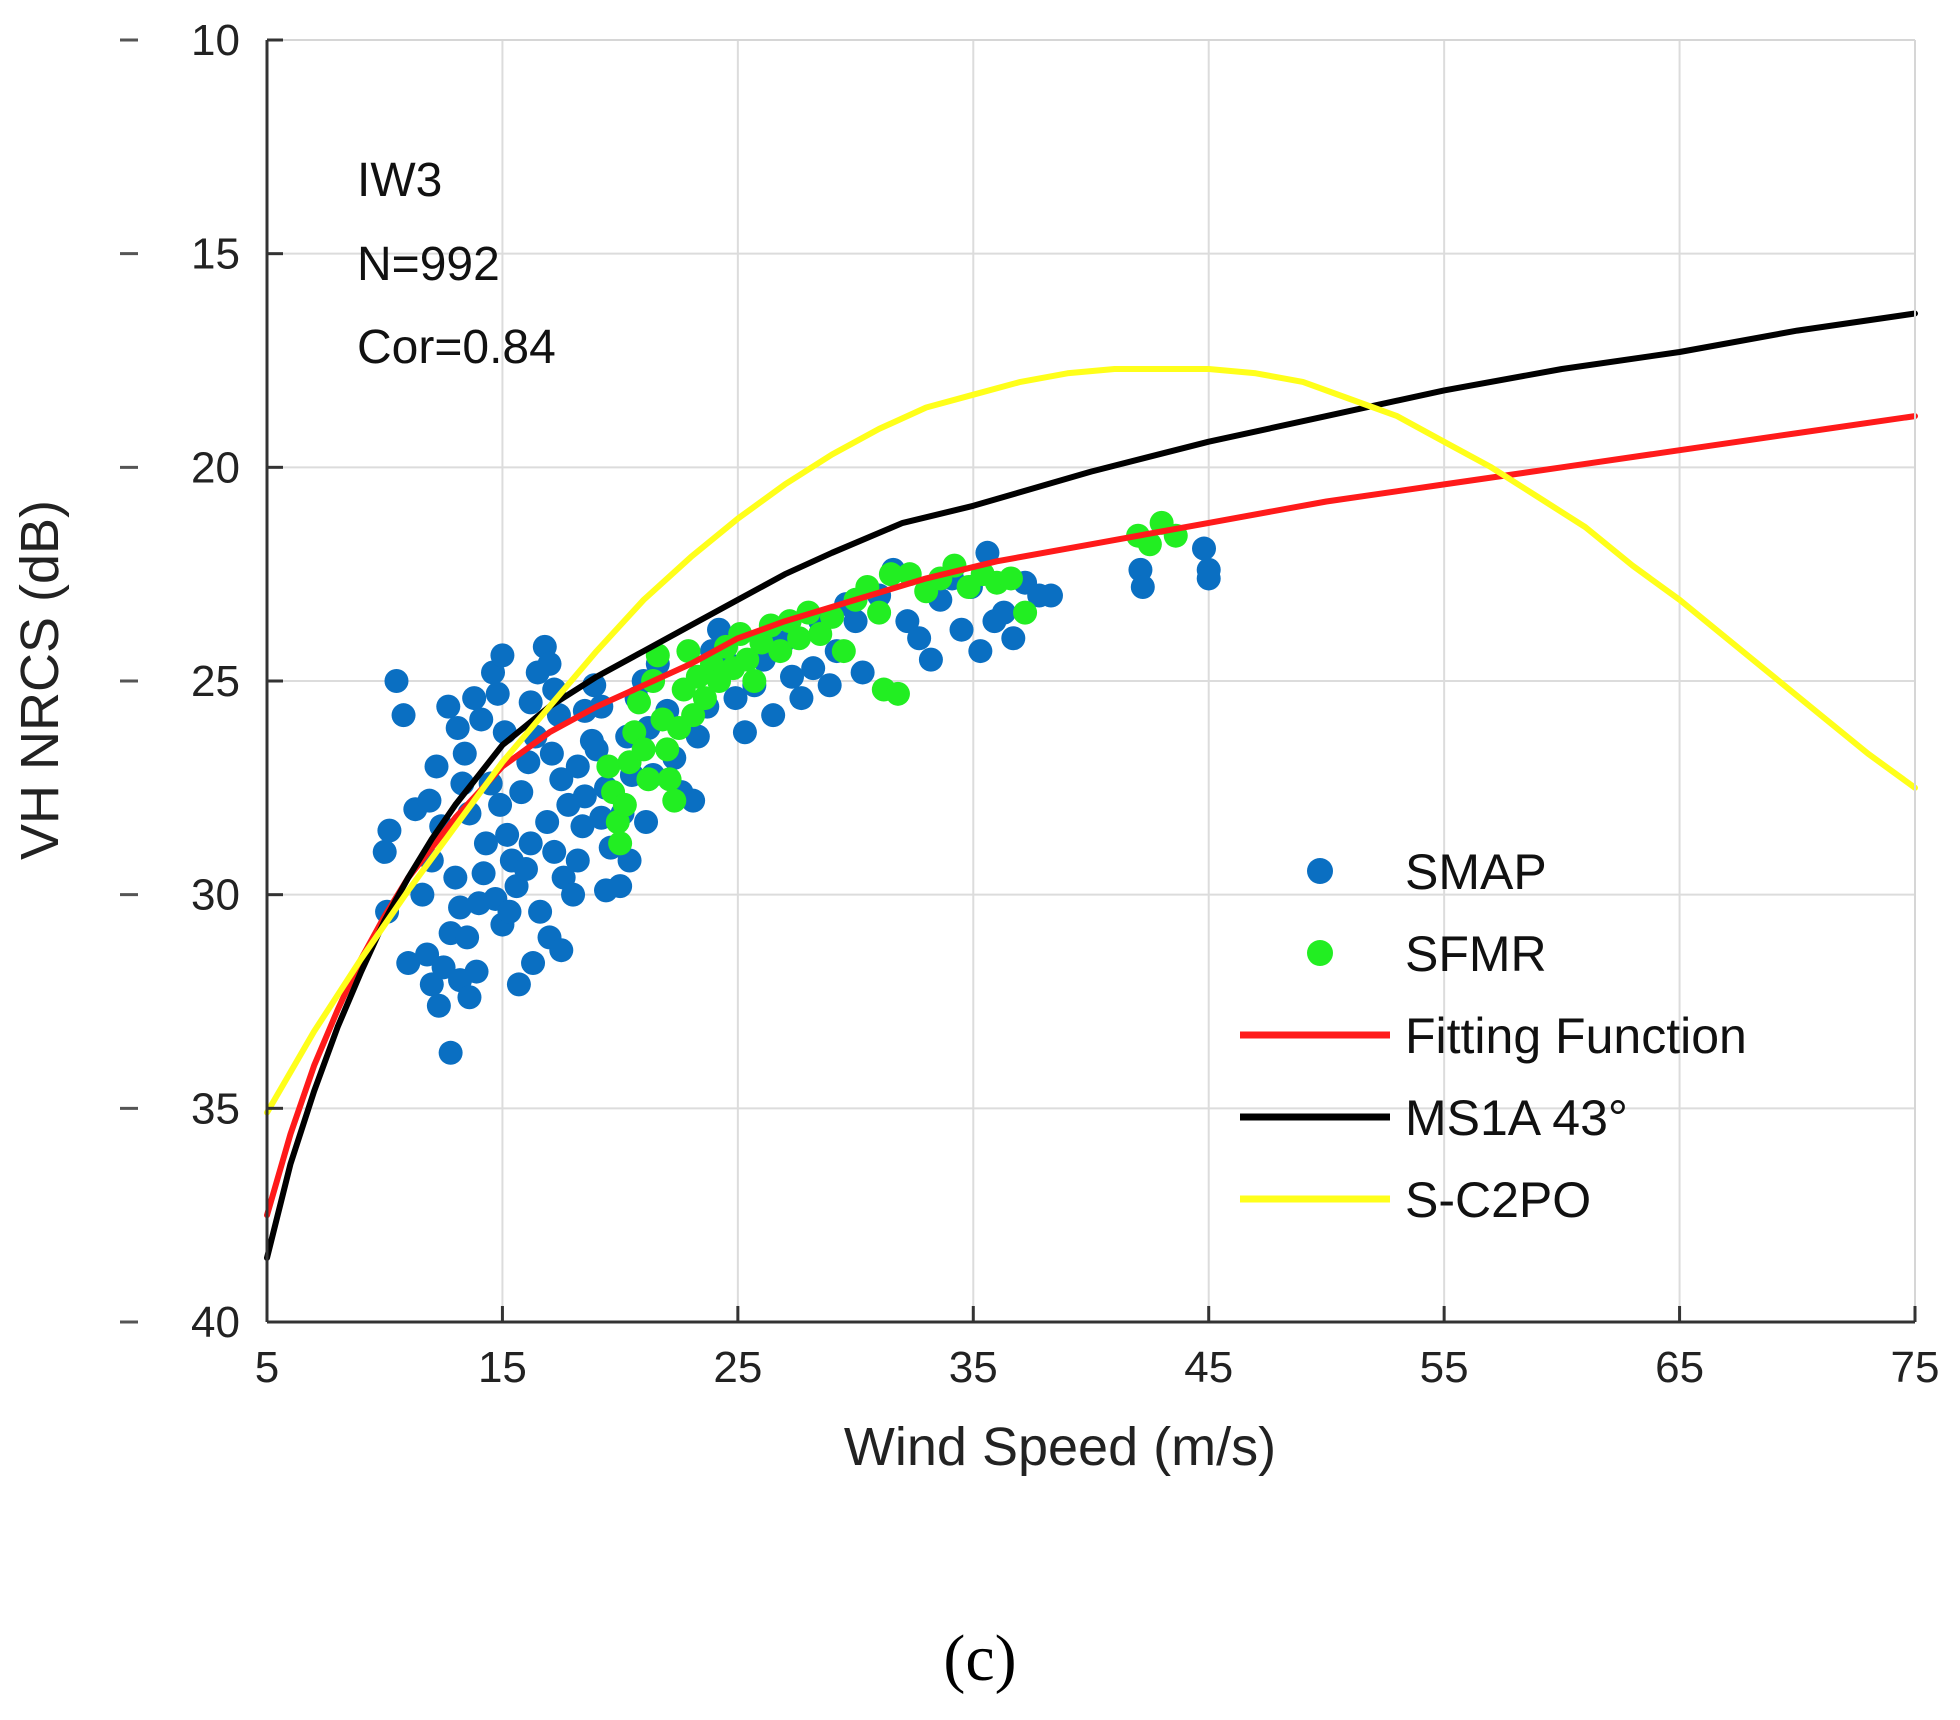 The height and width of the screenshot is (1720, 1960). What do you see at coordinates (215, 1108) in the screenshot?
I see `y-tick-label: 35` at bounding box center [215, 1108].